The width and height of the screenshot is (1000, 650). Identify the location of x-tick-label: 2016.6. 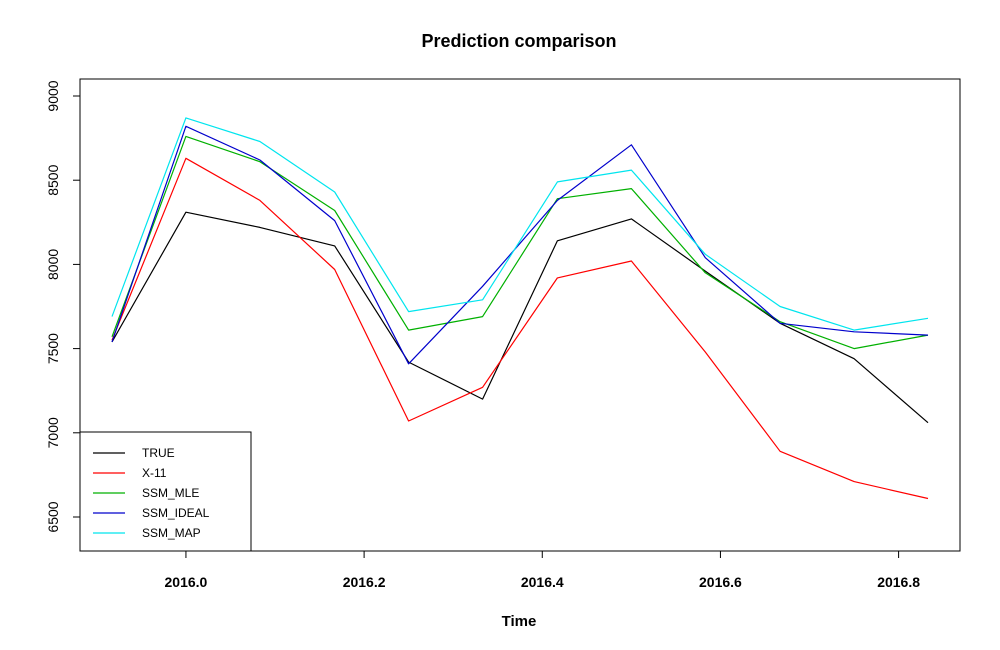
(720, 582).